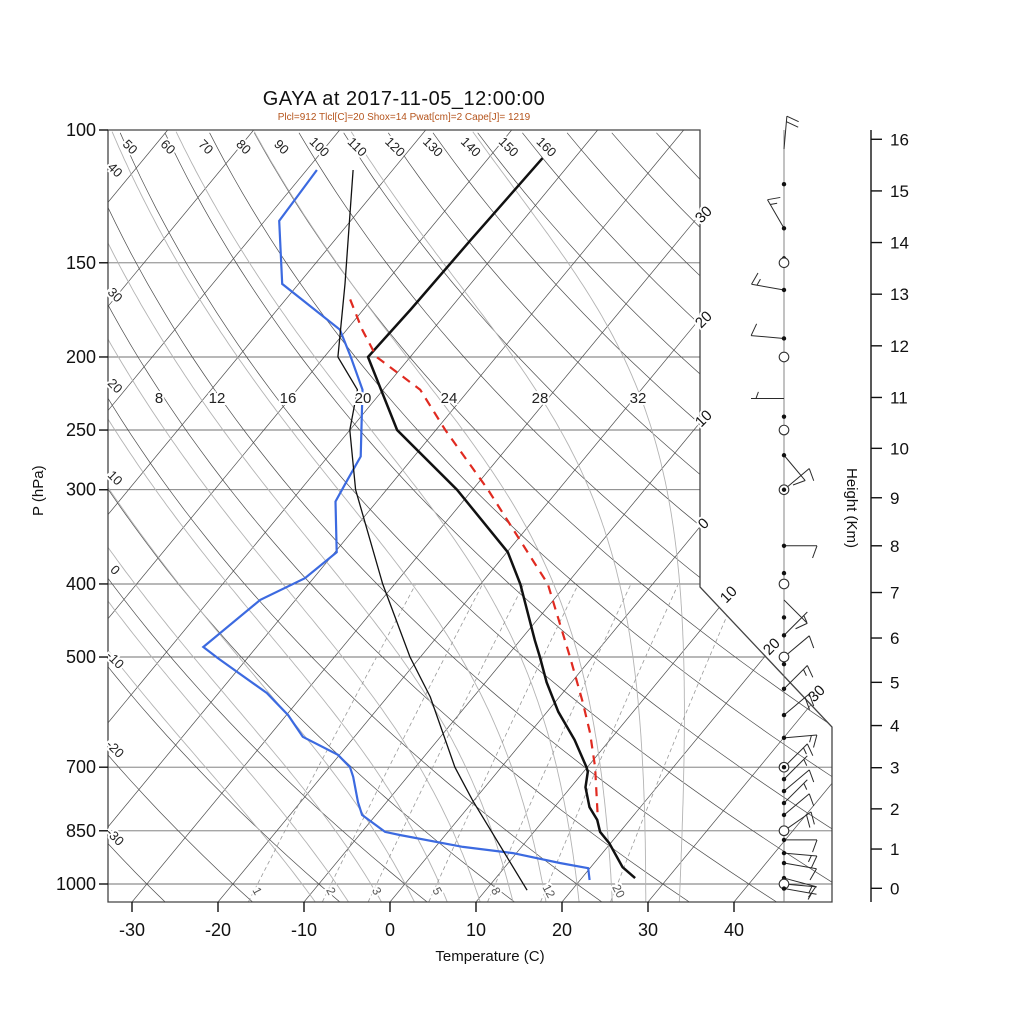 This screenshot has height=1024, width=1024. I want to click on pressure-tick-label: 200, so click(81, 357).